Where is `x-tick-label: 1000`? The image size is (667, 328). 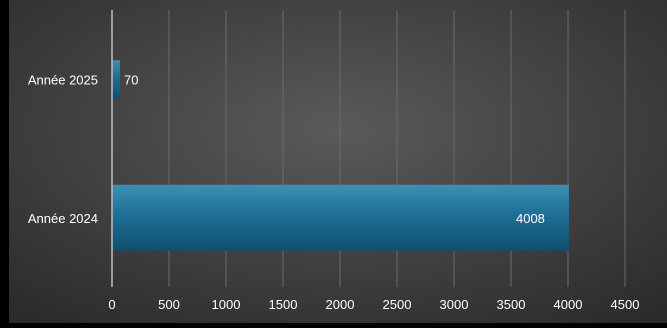
x-tick-label: 1000 is located at coordinates (226, 304).